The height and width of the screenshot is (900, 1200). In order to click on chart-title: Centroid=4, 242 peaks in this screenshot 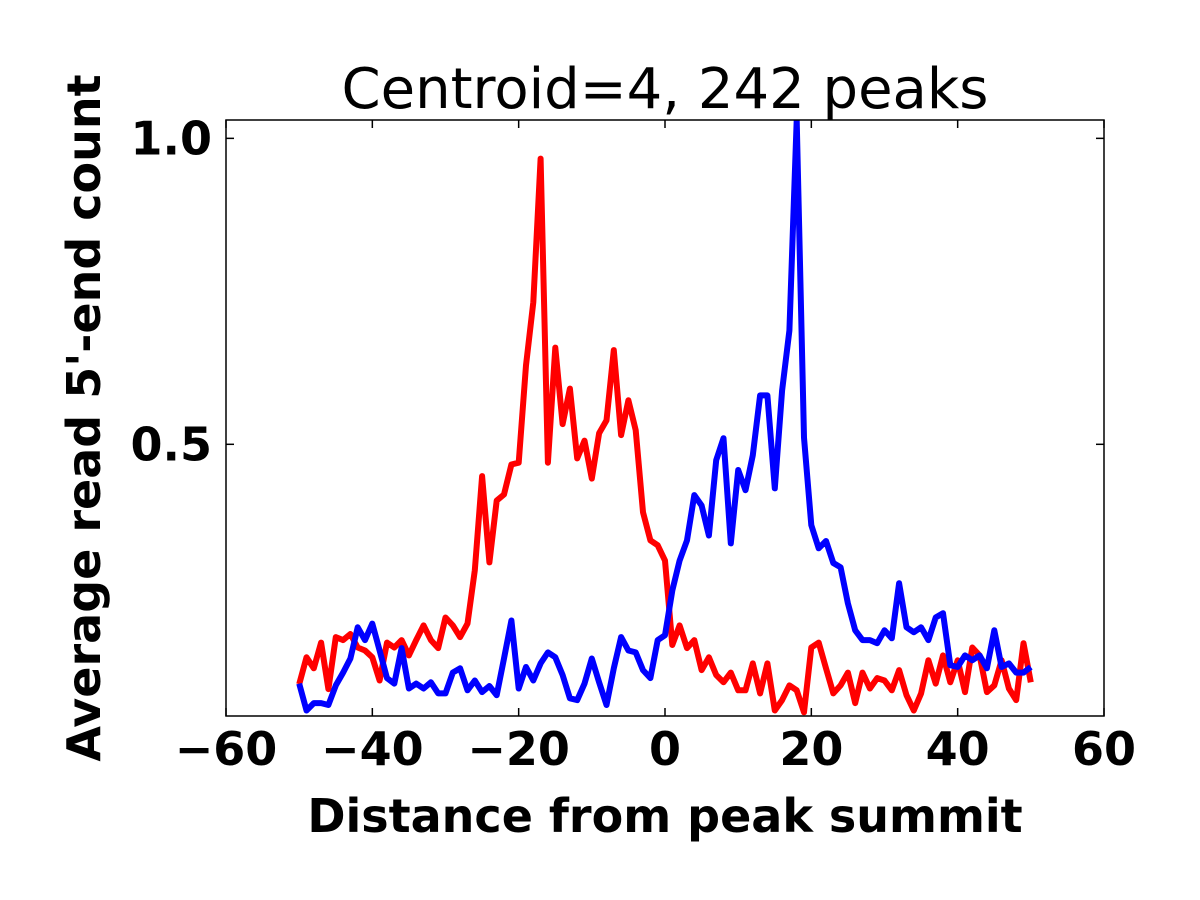, I will do `click(665, 89)`.